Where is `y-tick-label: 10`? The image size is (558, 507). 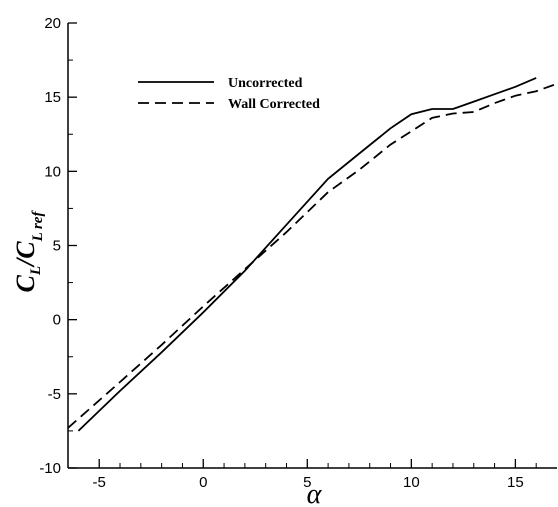 y-tick-label: 10 is located at coordinates (52, 171).